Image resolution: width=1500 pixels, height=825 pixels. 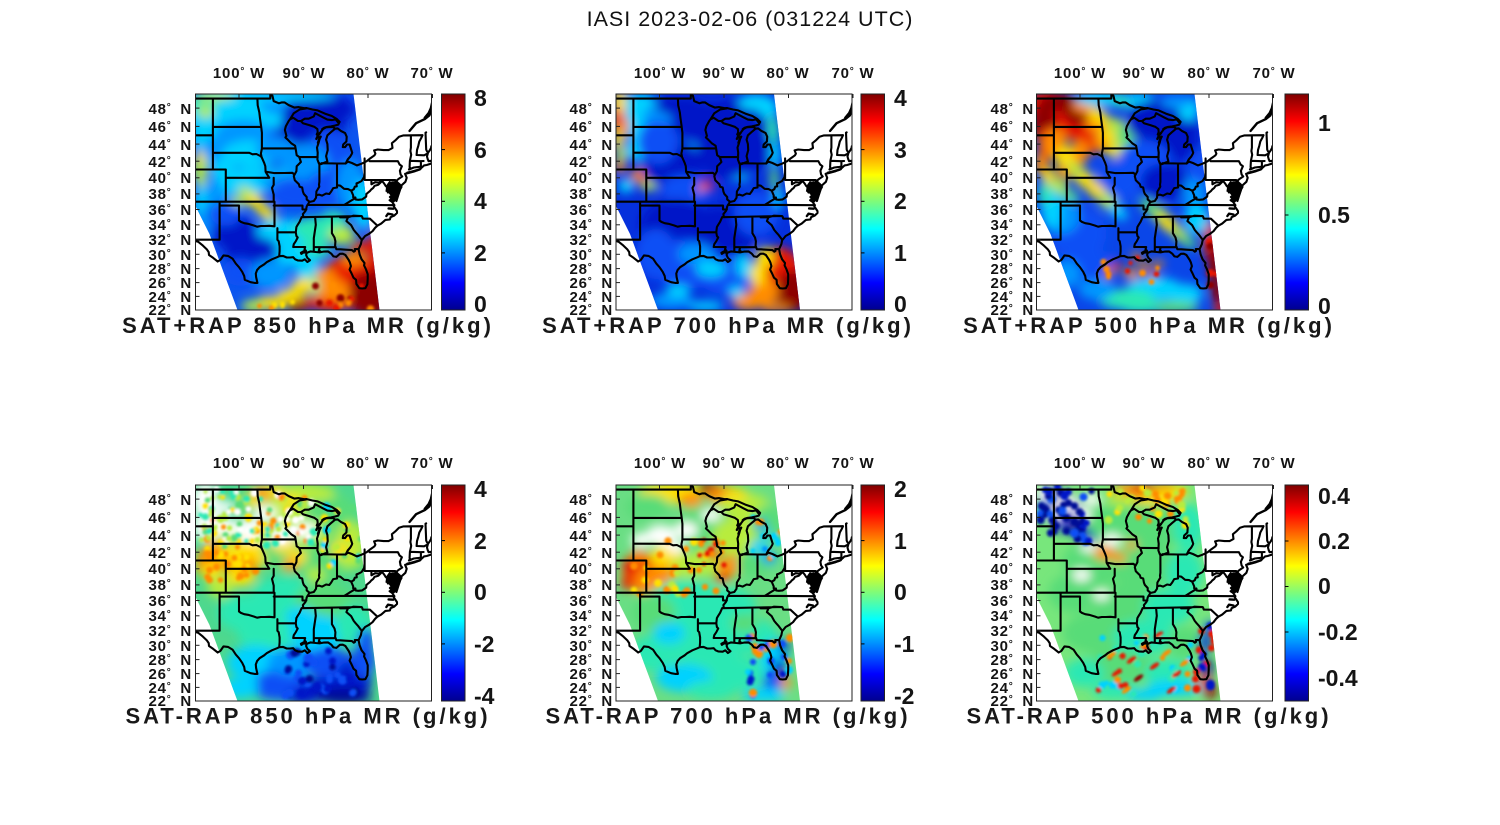 What do you see at coordinates (1334, 215) in the screenshot?
I see `svg-text: 0.5` at bounding box center [1334, 215].